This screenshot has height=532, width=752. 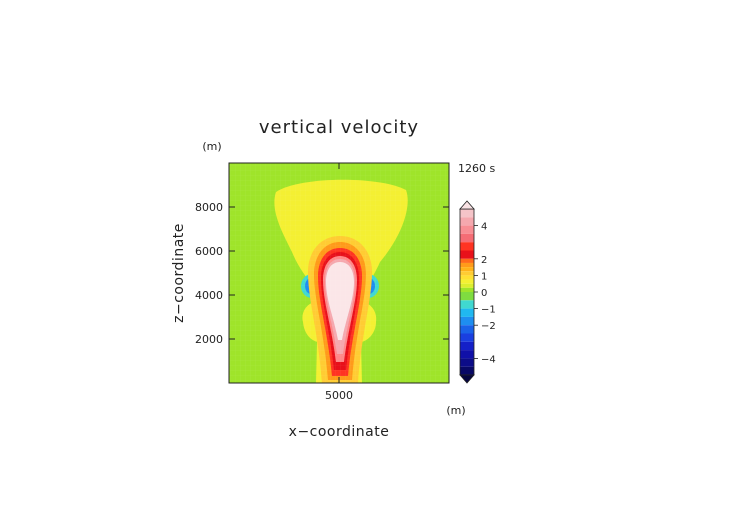 I want to click on x-unit-label: (m), so click(x=455, y=410).